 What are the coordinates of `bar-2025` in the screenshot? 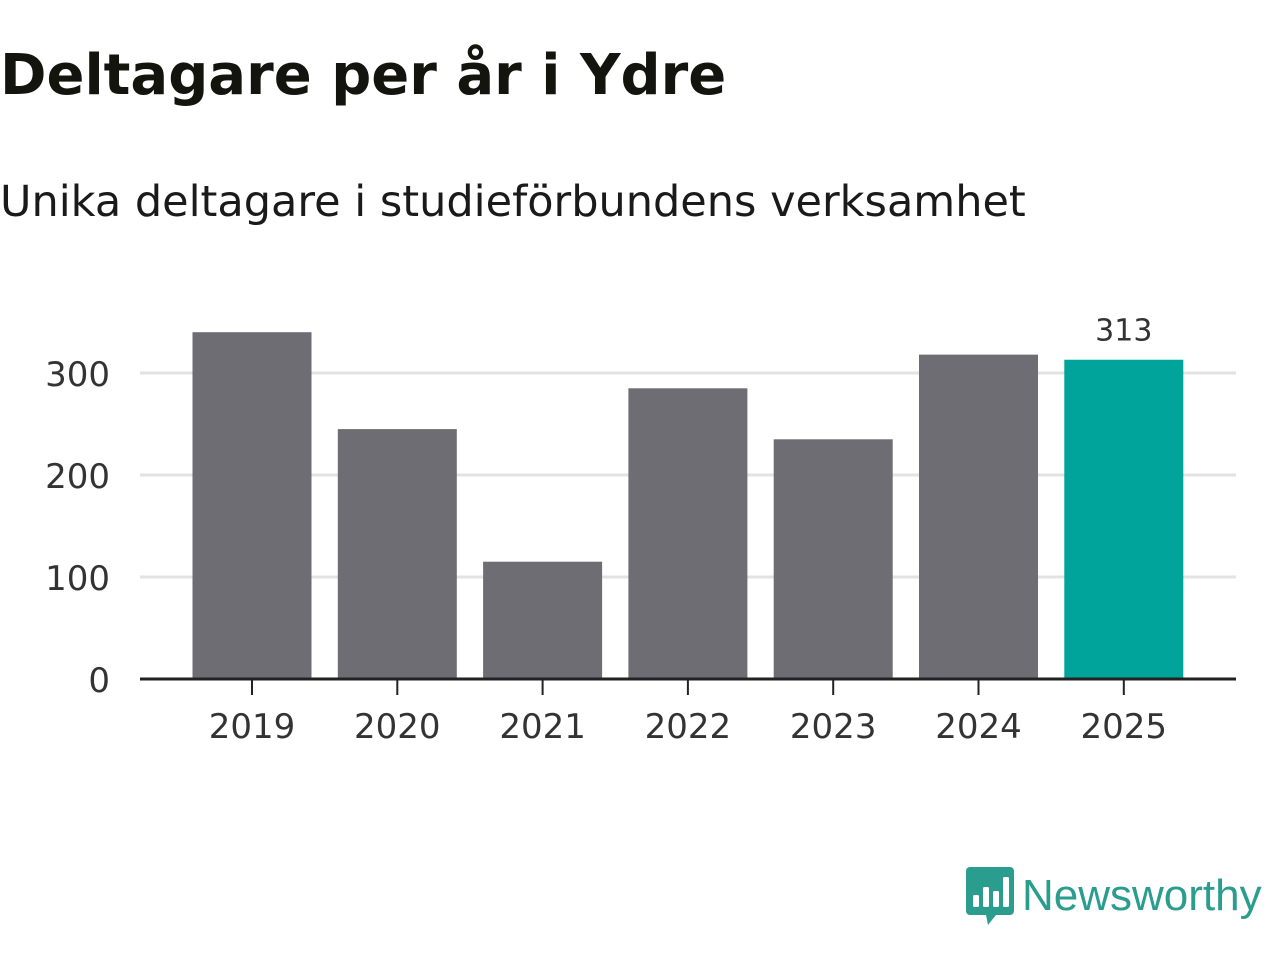 It's located at (1124, 519).